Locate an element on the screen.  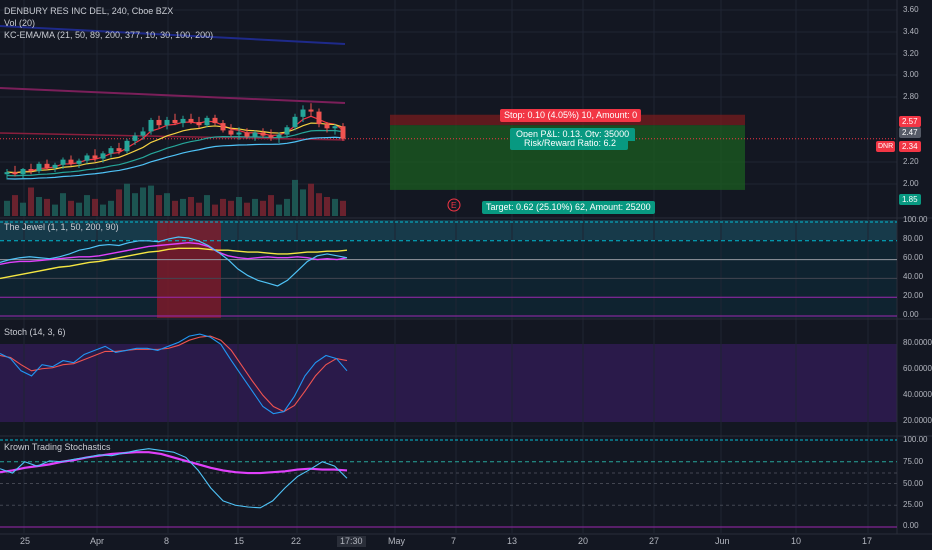
moving-average-line is located at coordinates (175, 158).